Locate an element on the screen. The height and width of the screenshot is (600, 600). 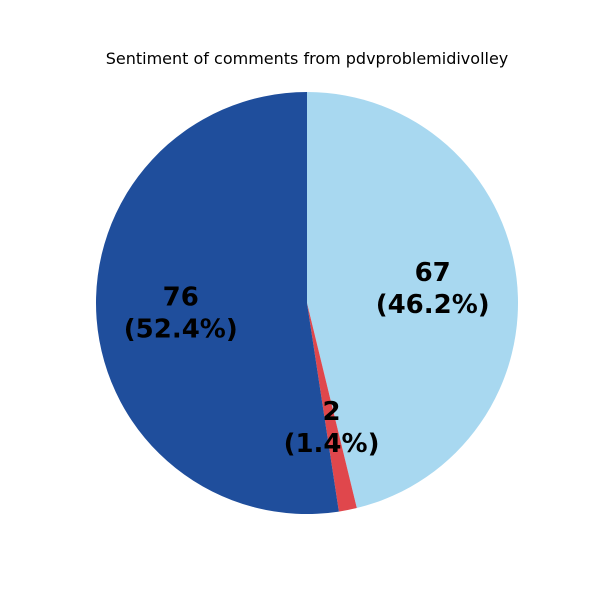
slice-percent-label-0: (46.2%) is located at coordinates (433, 305).